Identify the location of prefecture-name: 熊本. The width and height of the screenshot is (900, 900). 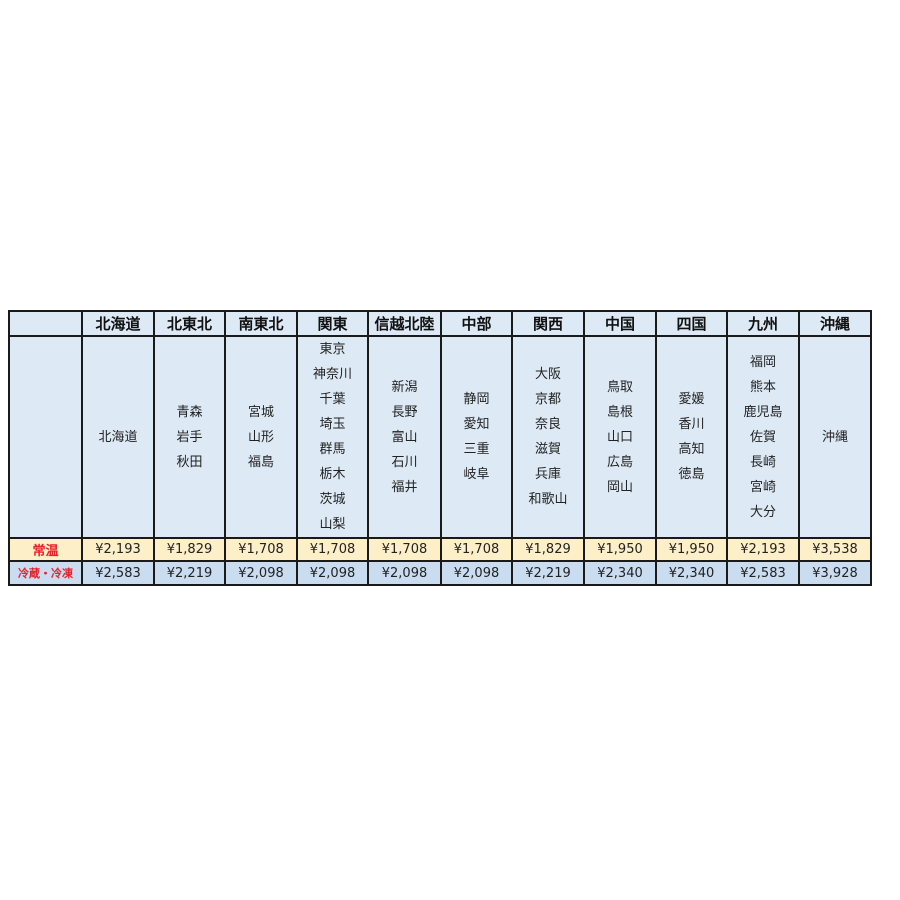
(762, 387).